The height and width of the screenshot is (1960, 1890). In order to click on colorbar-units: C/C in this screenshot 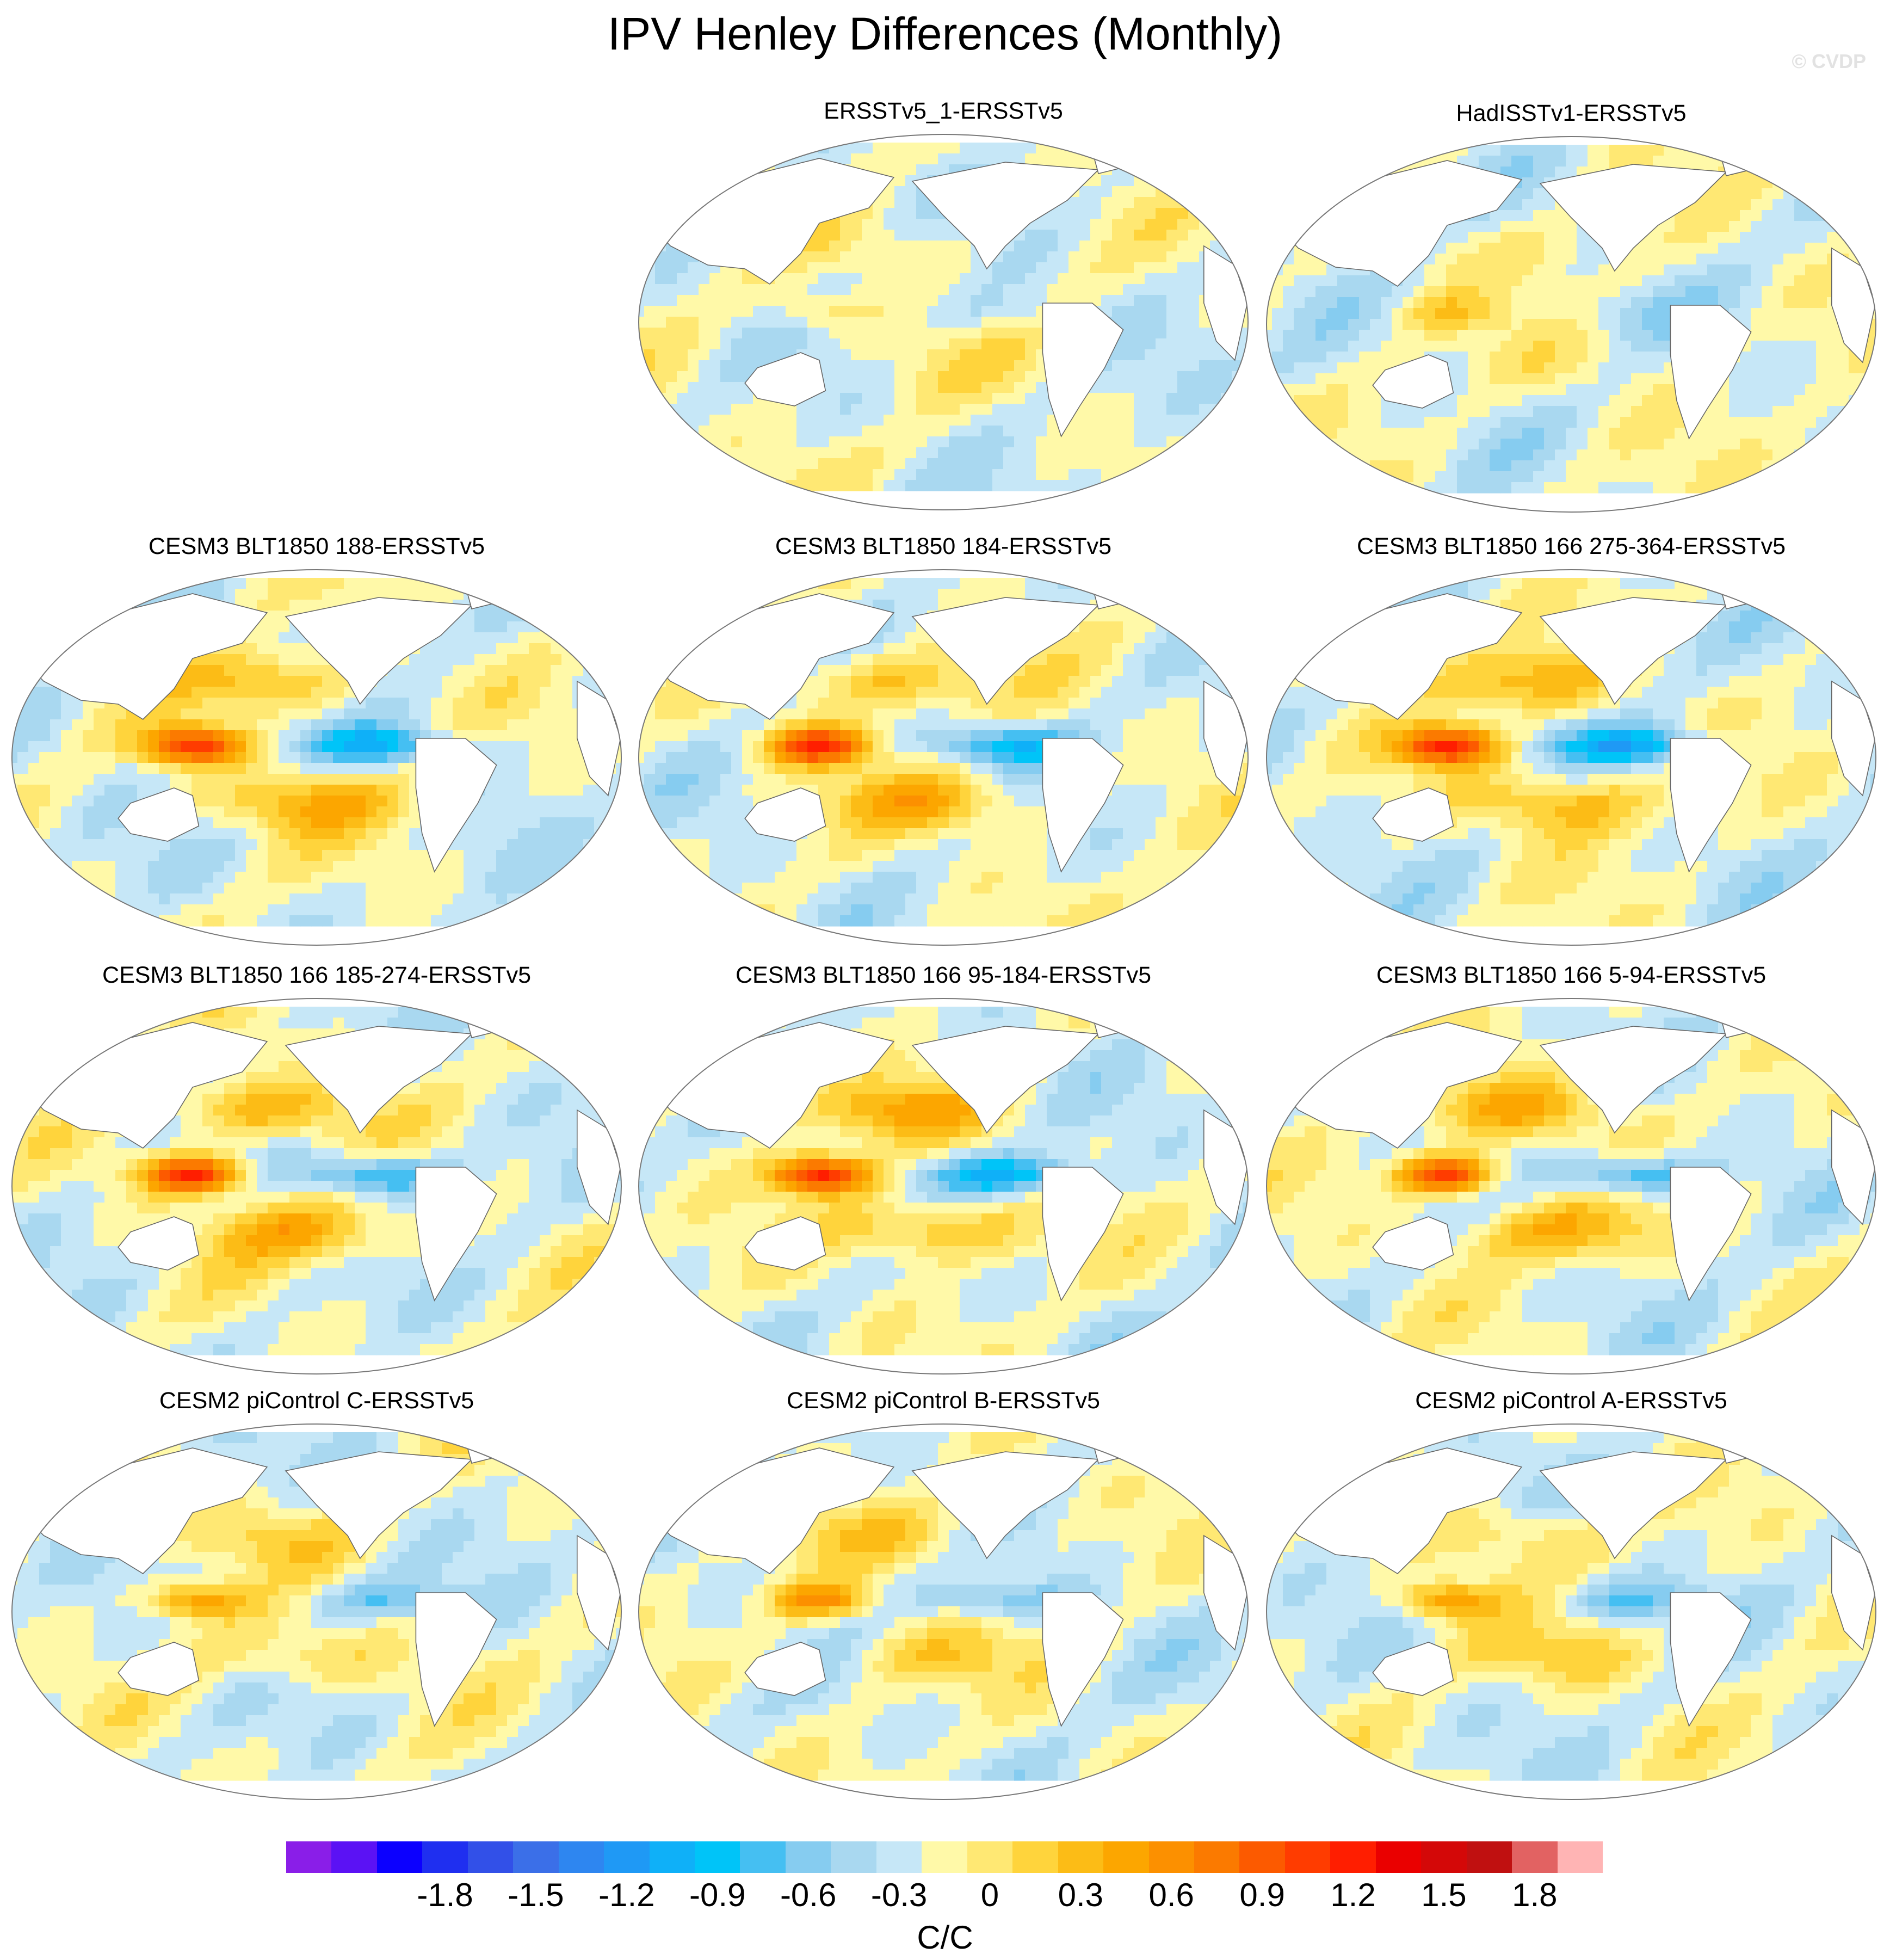, I will do `click(945, 1938)`.